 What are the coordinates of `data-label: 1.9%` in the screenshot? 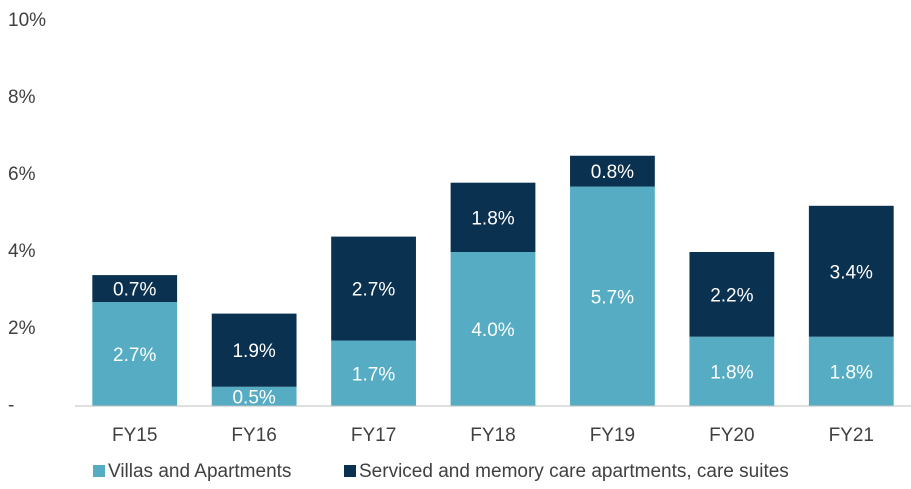 It's located at (253, 351).